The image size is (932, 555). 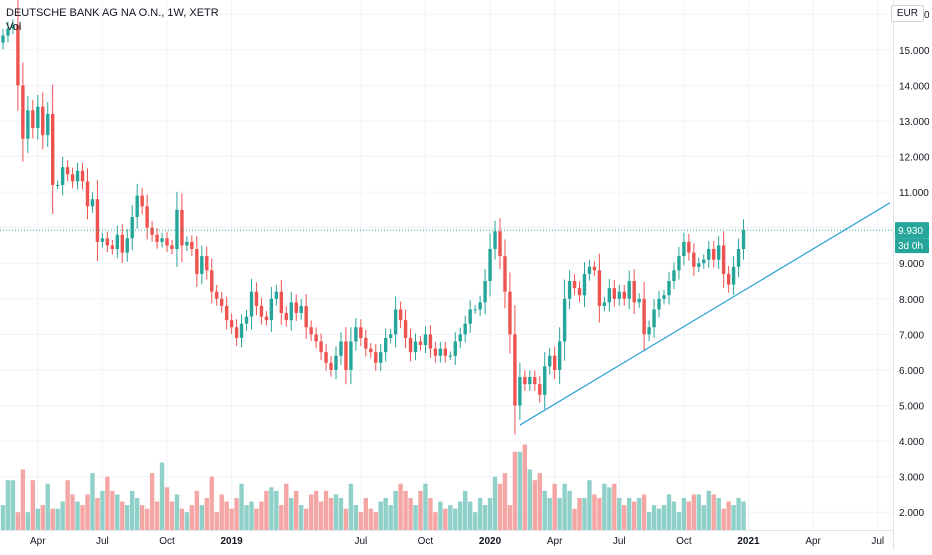 What do you see at coordinates (14, 27) in the screenshot?
I see `volume-label: Vol` at bounding box center [14, 27].